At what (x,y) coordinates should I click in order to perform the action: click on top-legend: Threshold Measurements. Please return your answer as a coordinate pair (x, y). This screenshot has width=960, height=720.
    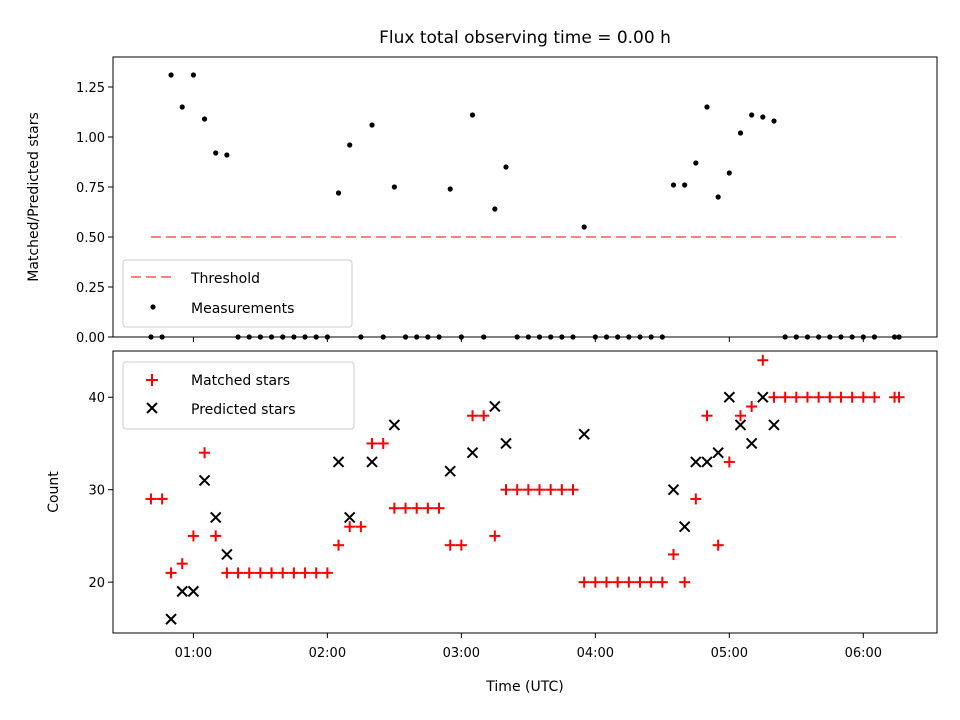
    Looking at the image, I should click on (237, 293).